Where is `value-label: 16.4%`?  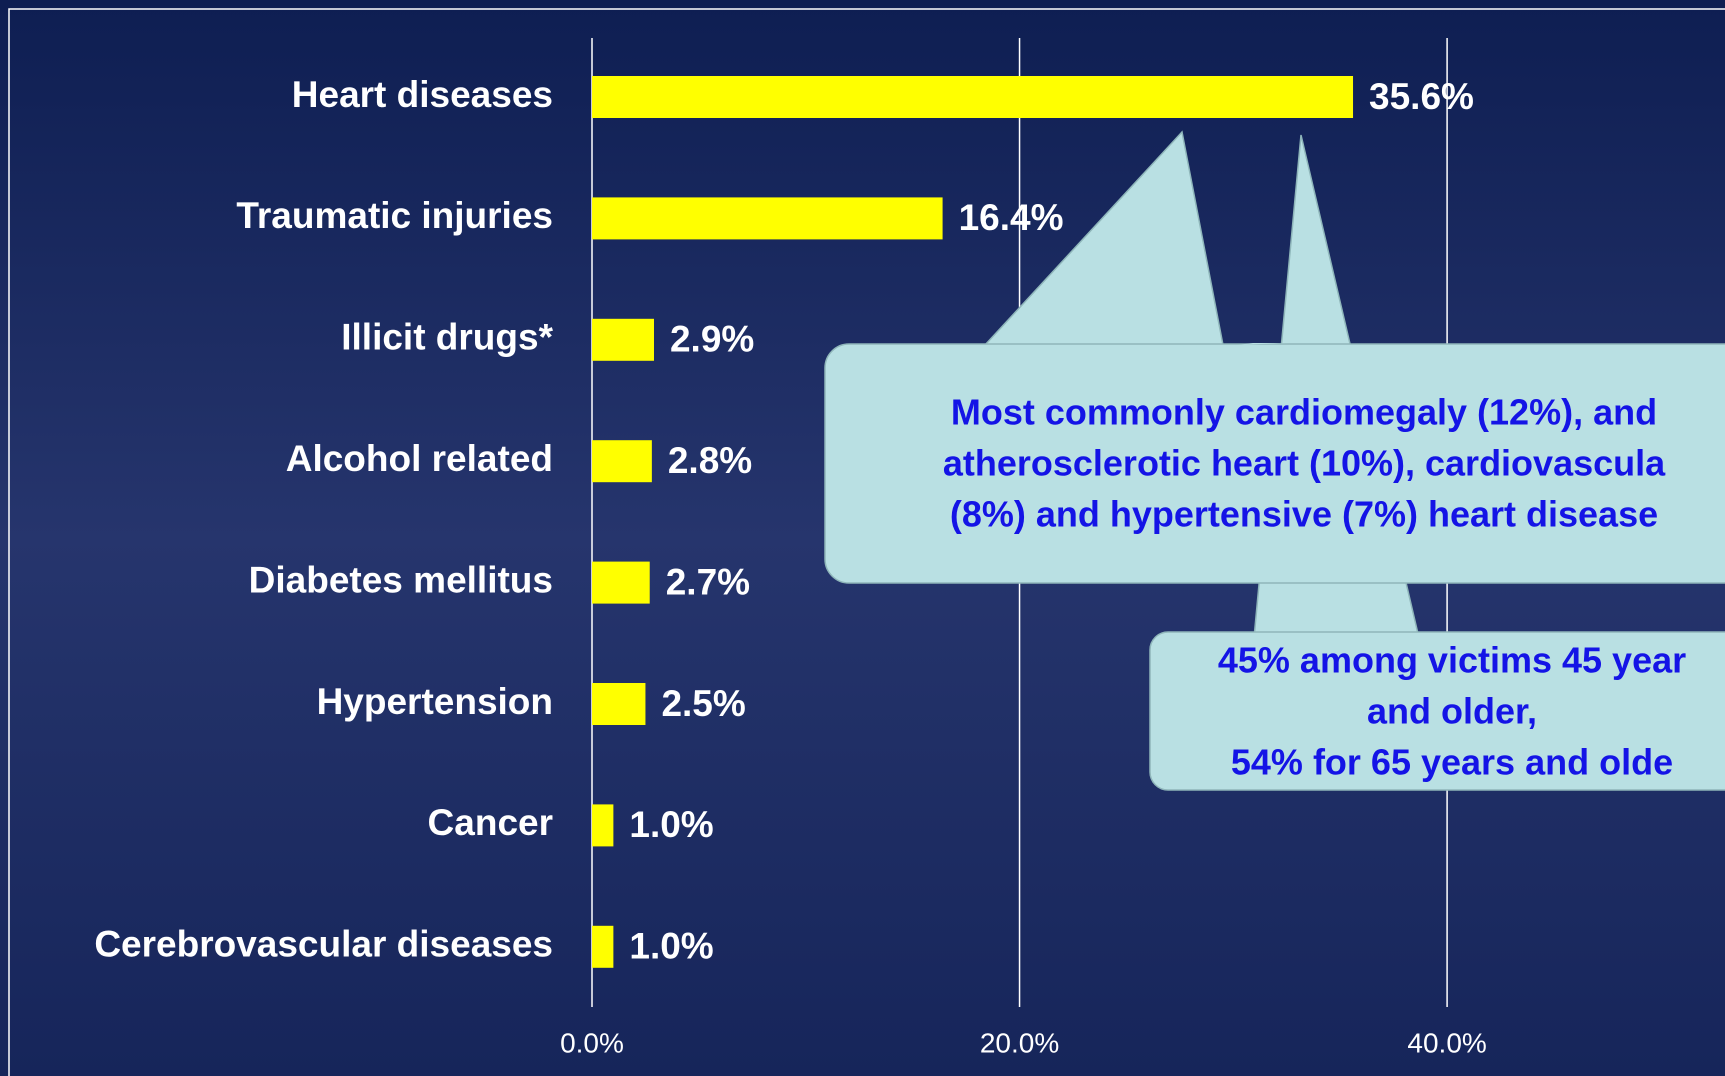
value-label: 16.4% is located at coordinates (1011, 217).